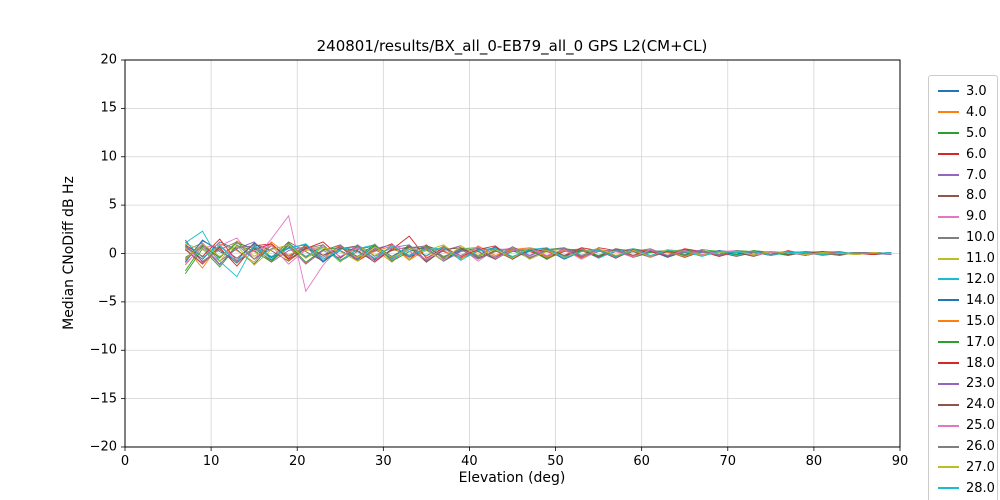 This screenshot has width=1000, height=500. Describe the element at coordinates (211, 461) in the screenshot. I see `x-tick-label: 10` at that location.